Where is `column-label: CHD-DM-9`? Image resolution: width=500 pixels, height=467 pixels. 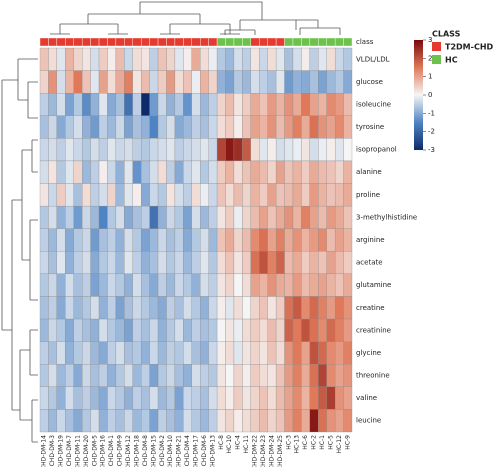
column-label: CHD-DM-9 is located at coordinates (120, 450).